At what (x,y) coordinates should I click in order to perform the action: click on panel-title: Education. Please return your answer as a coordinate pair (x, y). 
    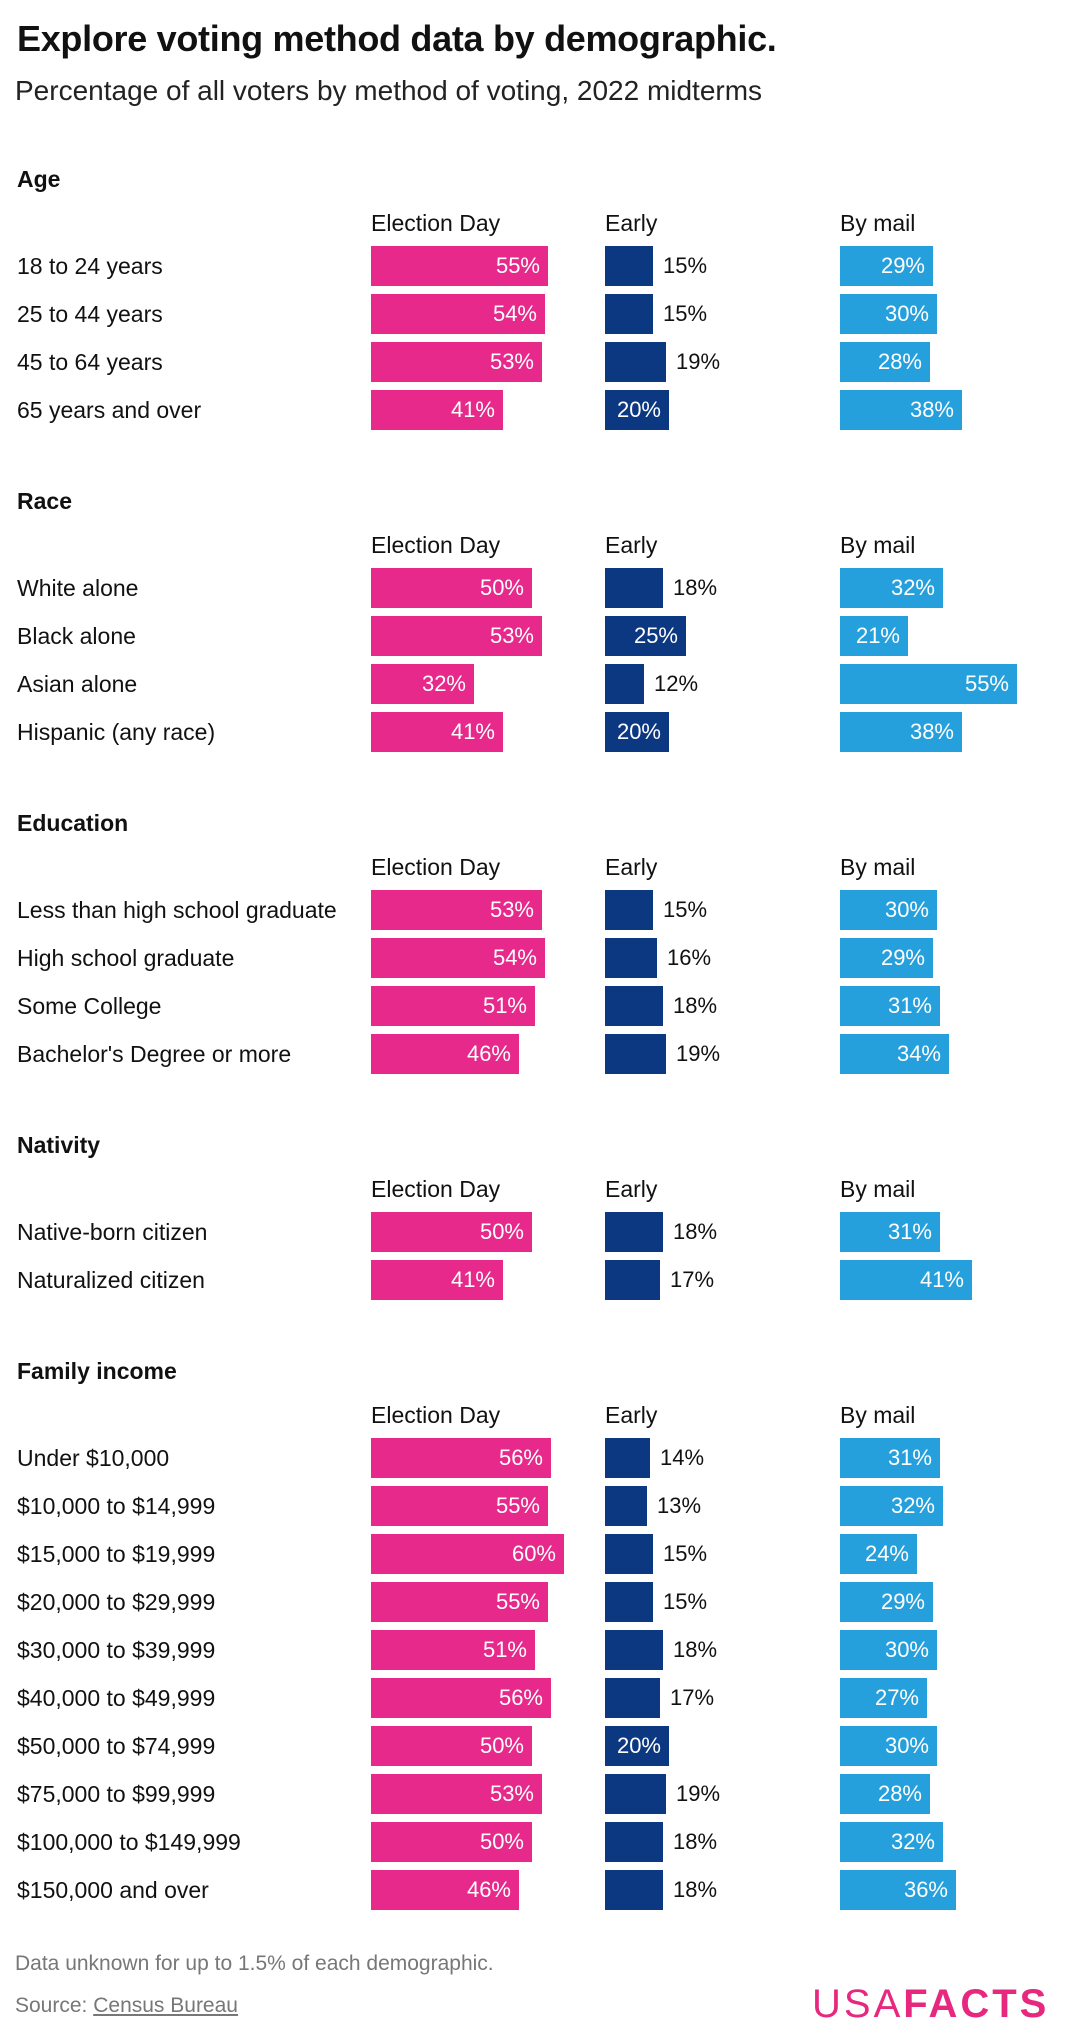
    Looking at the image, I should click on (73, 823).